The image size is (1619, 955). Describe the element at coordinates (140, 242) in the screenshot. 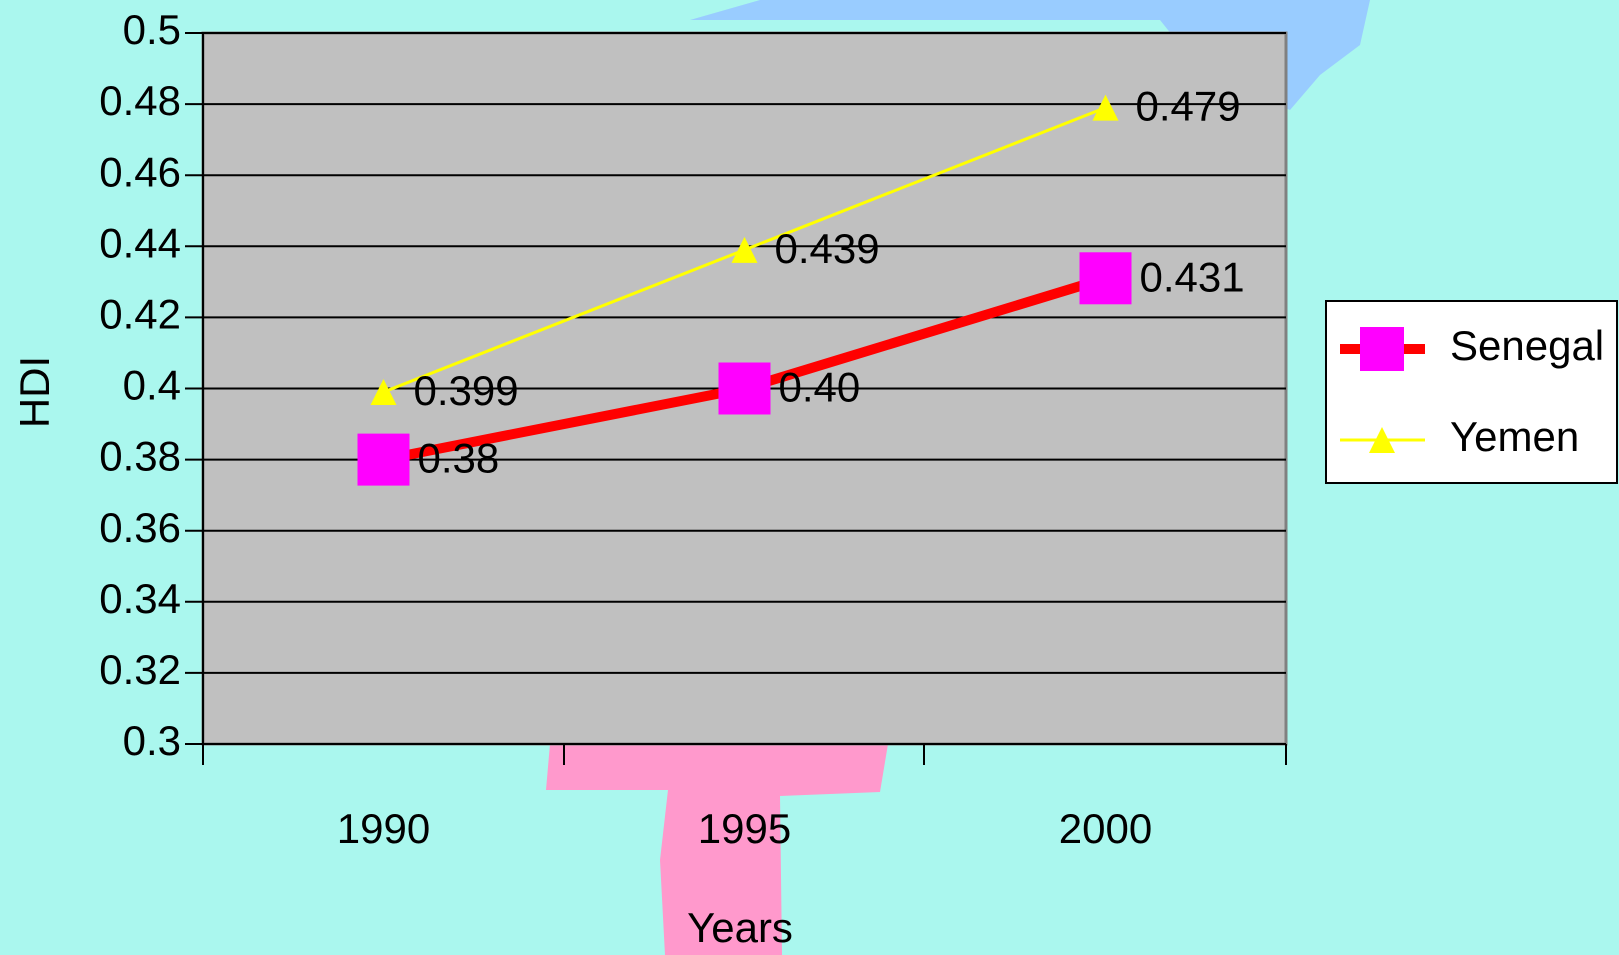

I see `y-tick-label: 0.44` at that location.